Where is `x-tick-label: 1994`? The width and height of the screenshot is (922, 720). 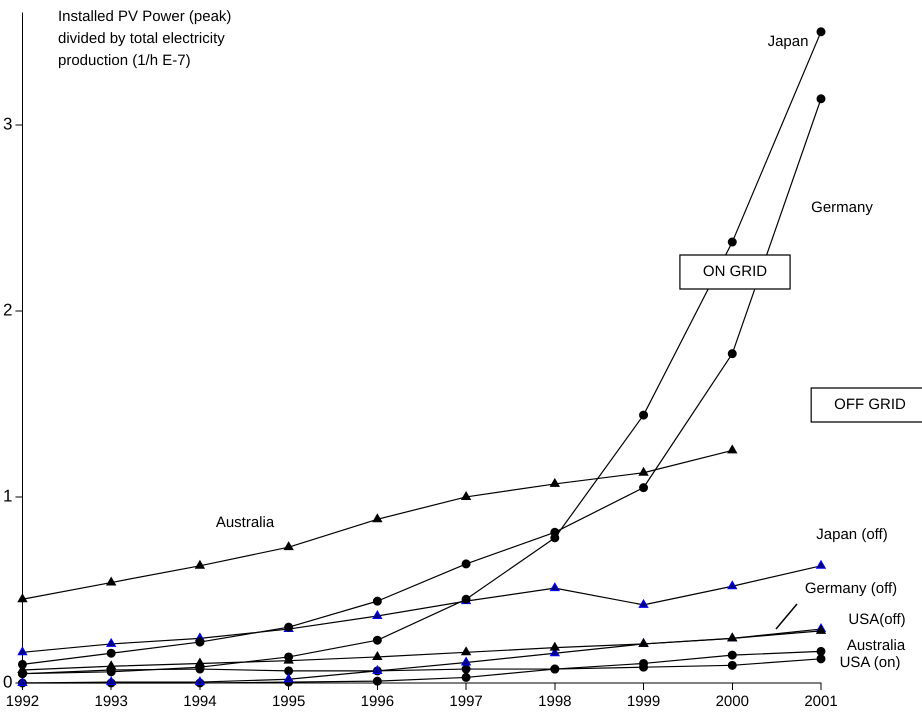
x-tick-label: 1994 is located at coordinates (200, 701).